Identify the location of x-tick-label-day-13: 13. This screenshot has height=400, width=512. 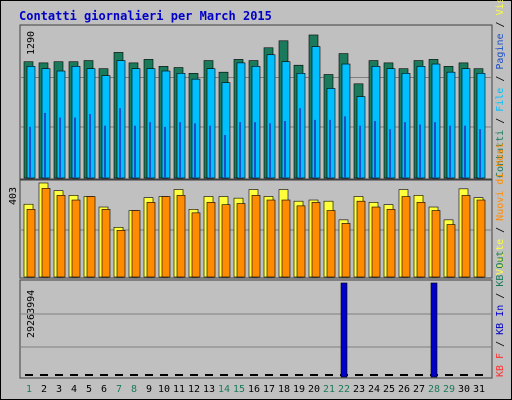
(209, 389).